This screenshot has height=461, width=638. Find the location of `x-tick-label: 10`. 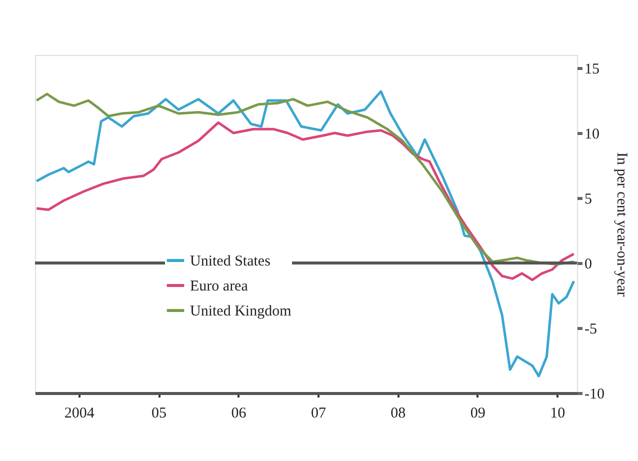

x-tick-label: 10 is located at coordinates (558, 414).